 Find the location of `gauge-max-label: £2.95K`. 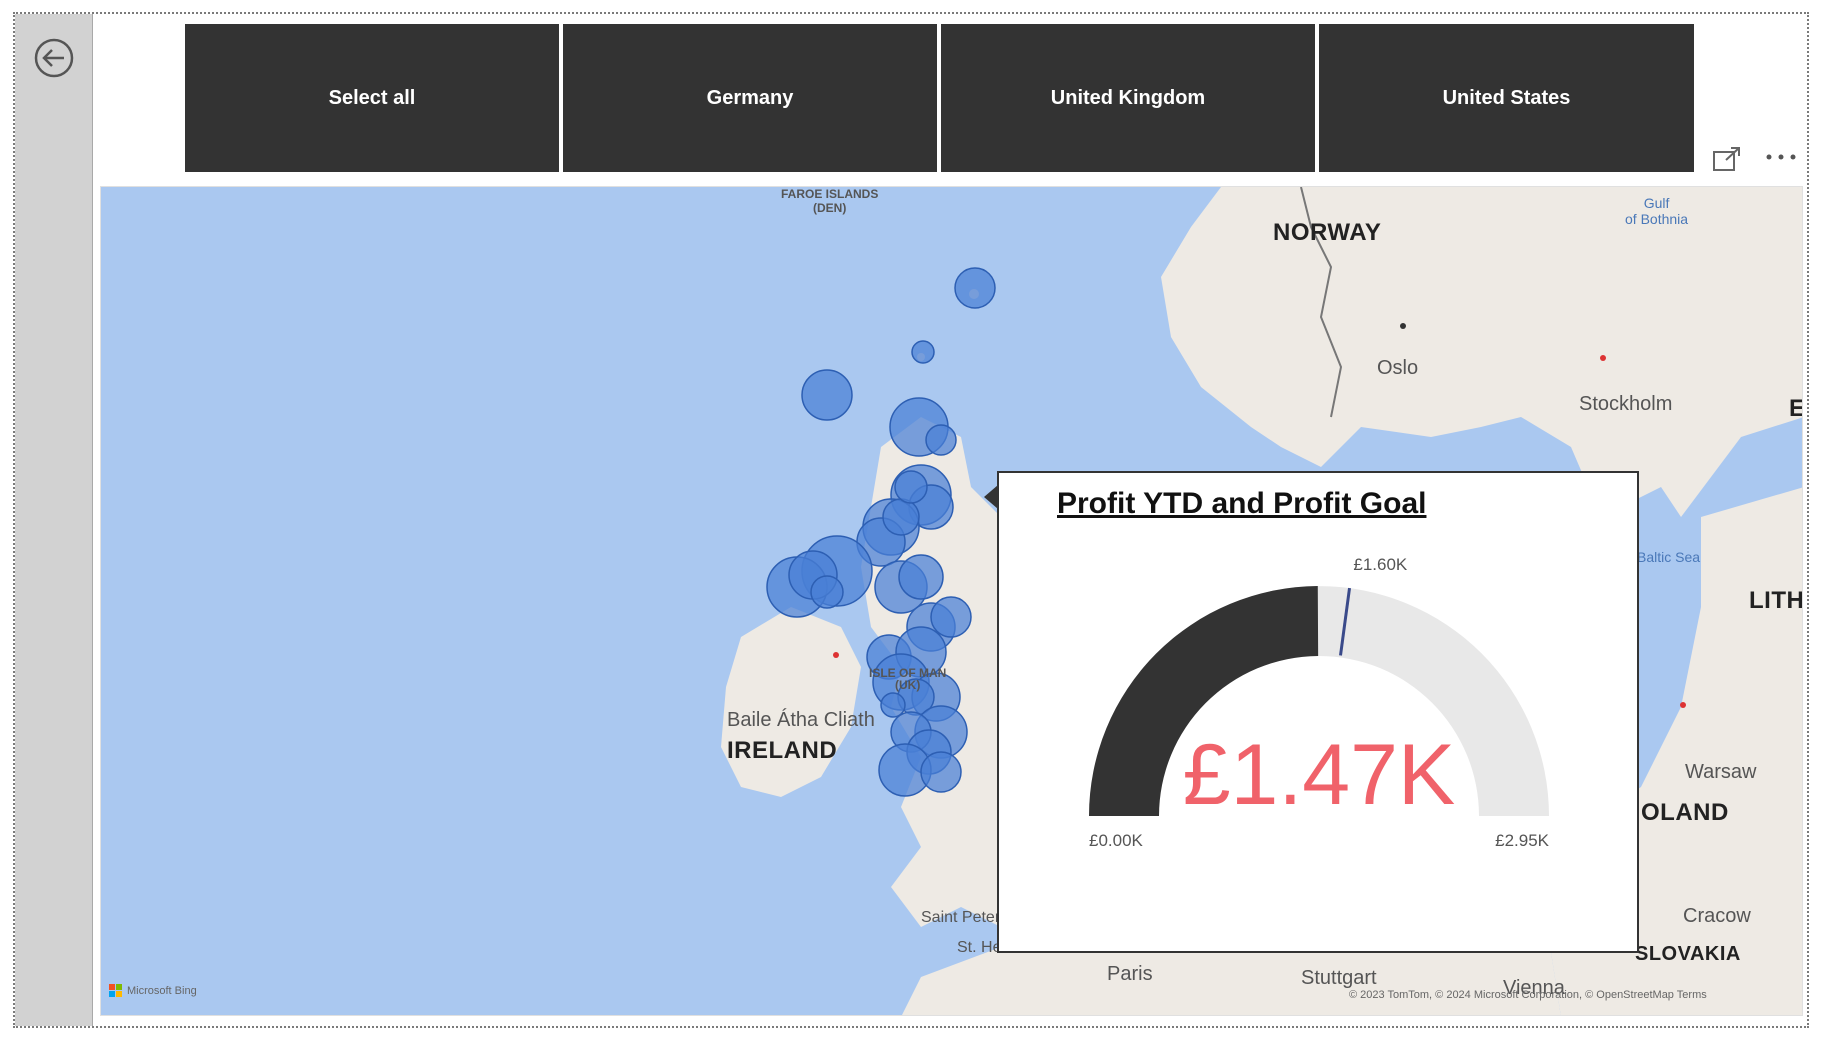

gauge-max-label: £2.95K is located at coordinates (1522, 840).